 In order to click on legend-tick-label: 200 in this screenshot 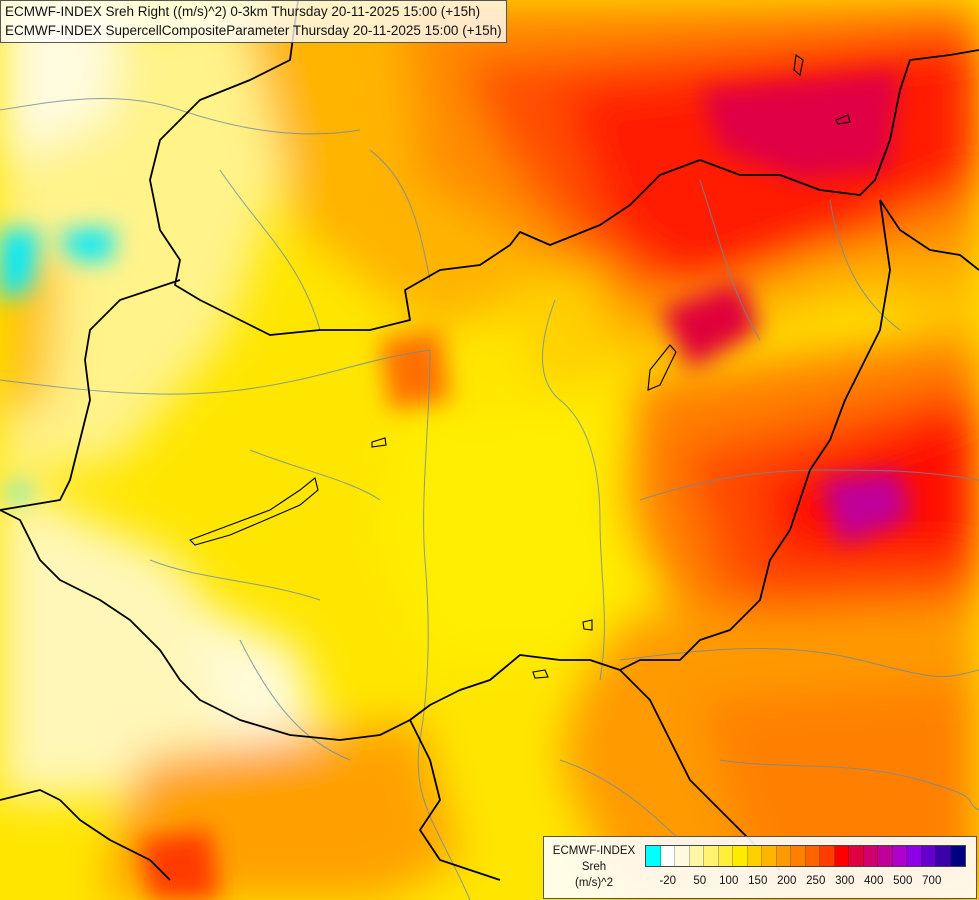, I will do `click(787, 881)`.